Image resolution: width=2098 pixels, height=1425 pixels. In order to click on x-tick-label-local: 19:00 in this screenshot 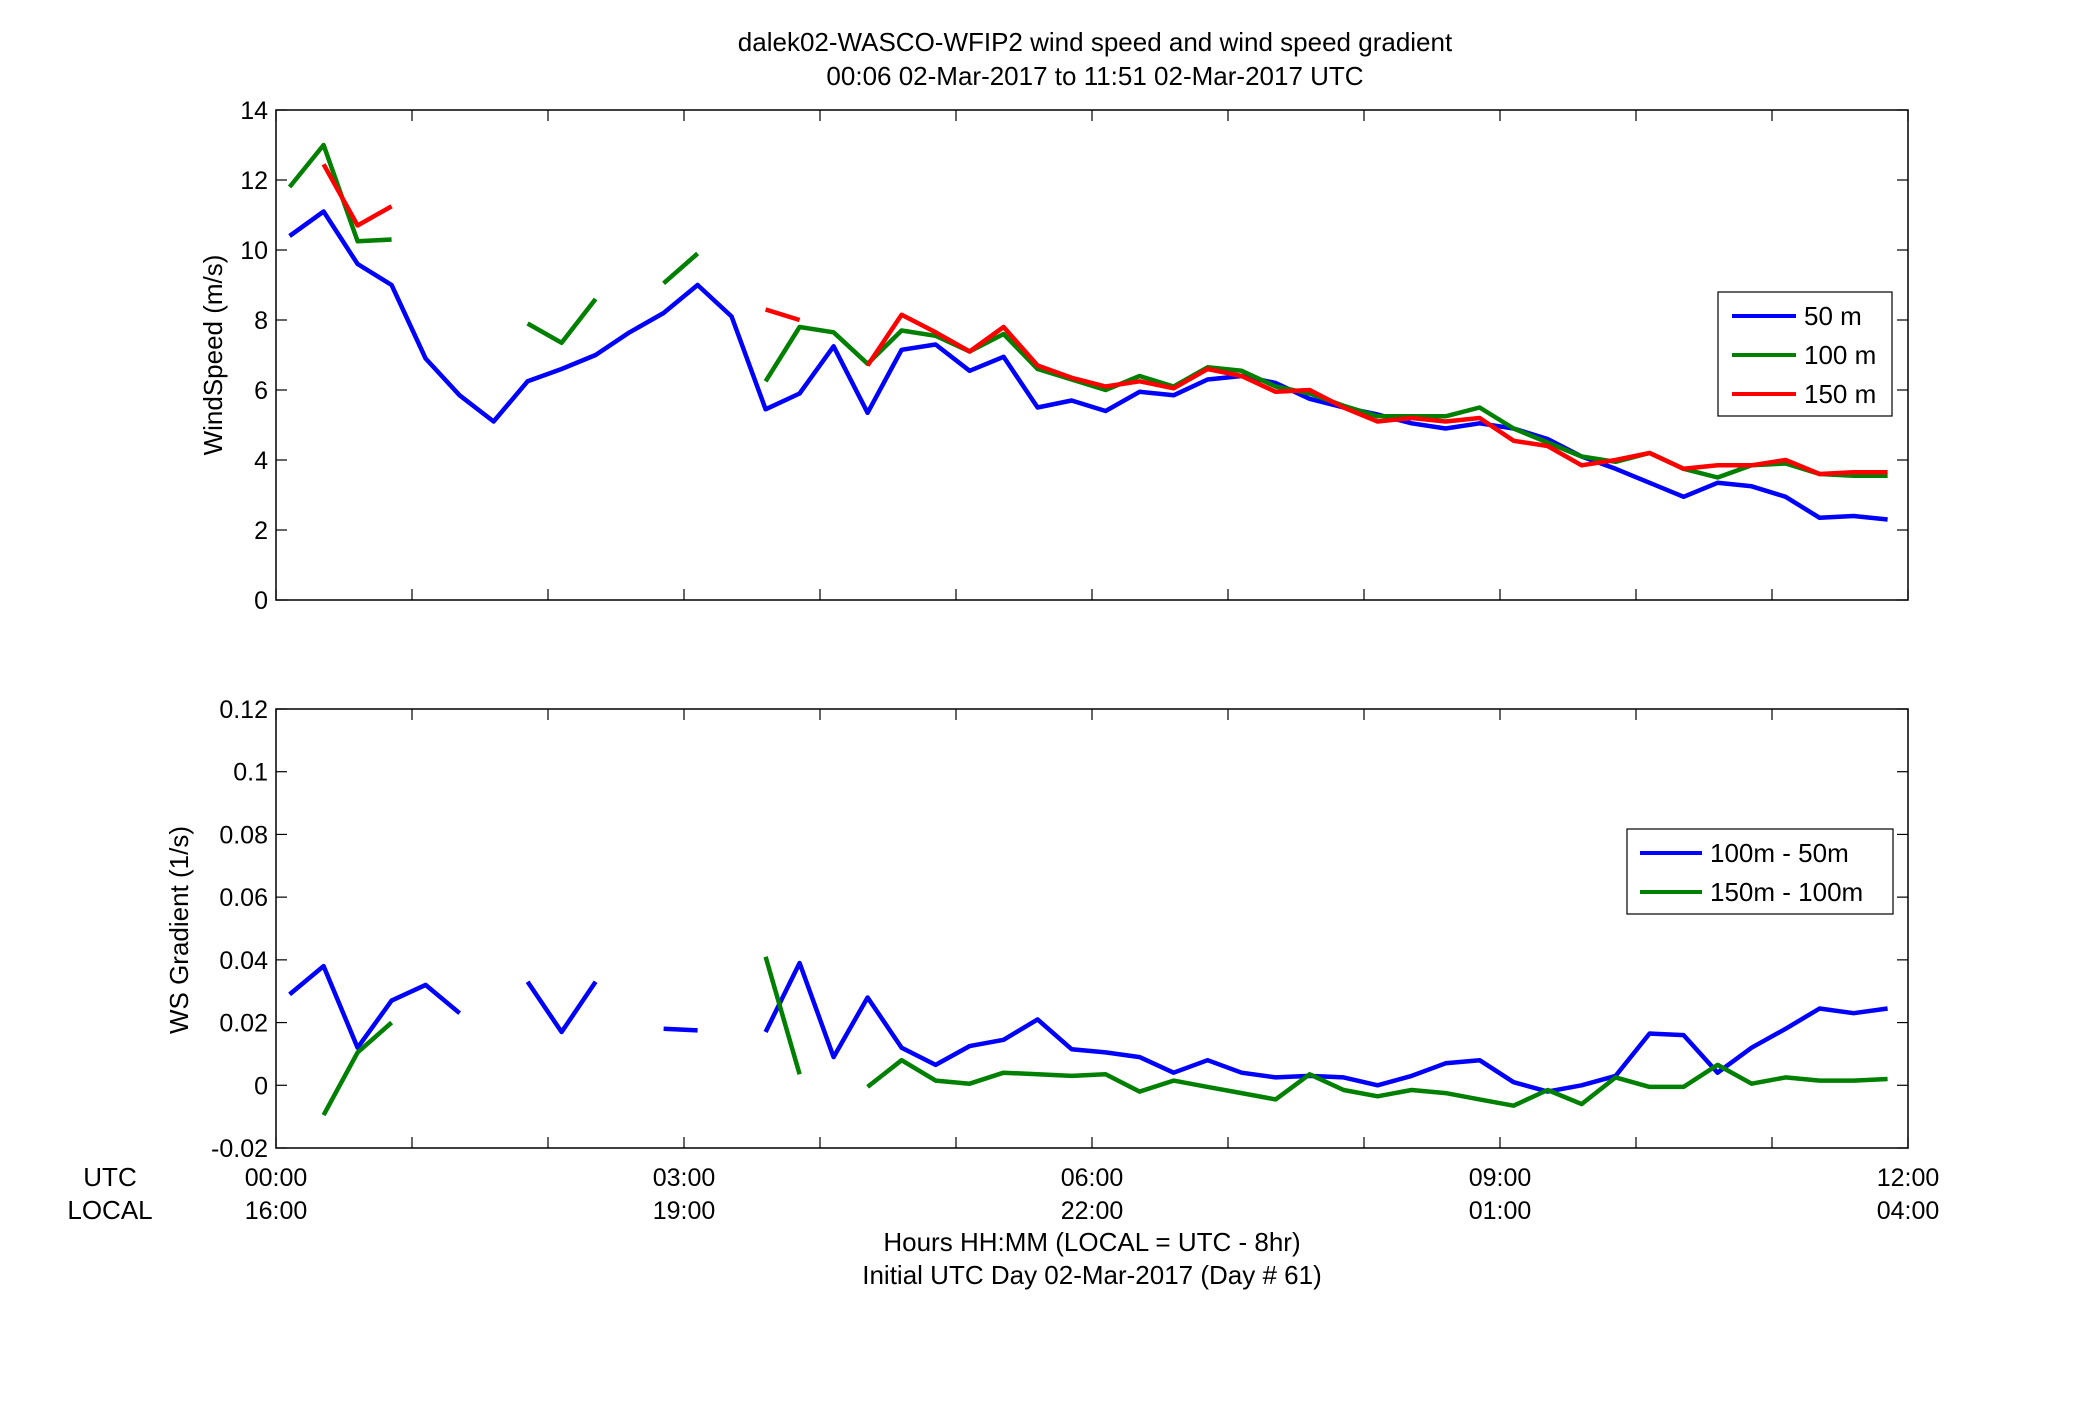, I will do `click(684, 1211)`.